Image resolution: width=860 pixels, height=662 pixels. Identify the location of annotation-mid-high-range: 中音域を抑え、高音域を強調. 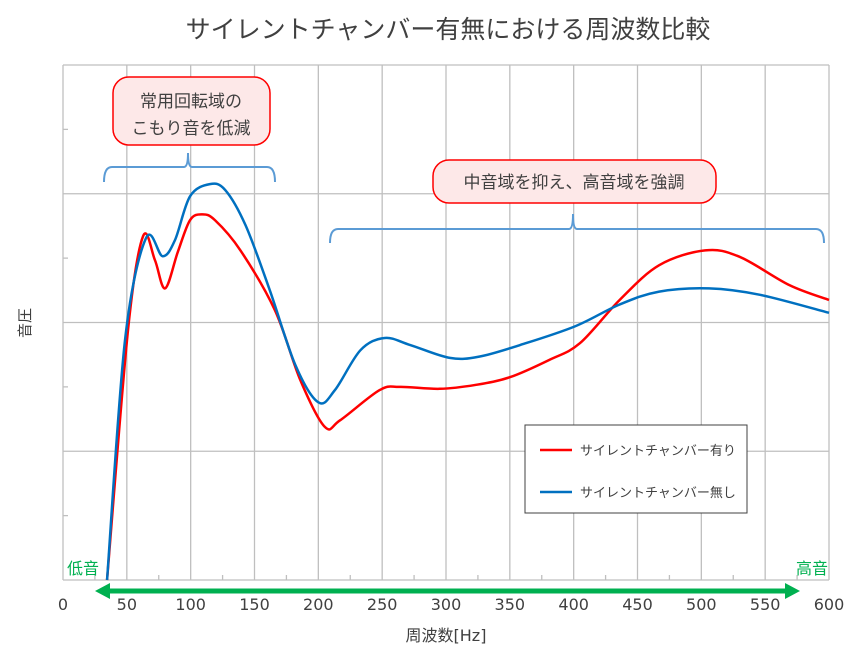
(577, 201).